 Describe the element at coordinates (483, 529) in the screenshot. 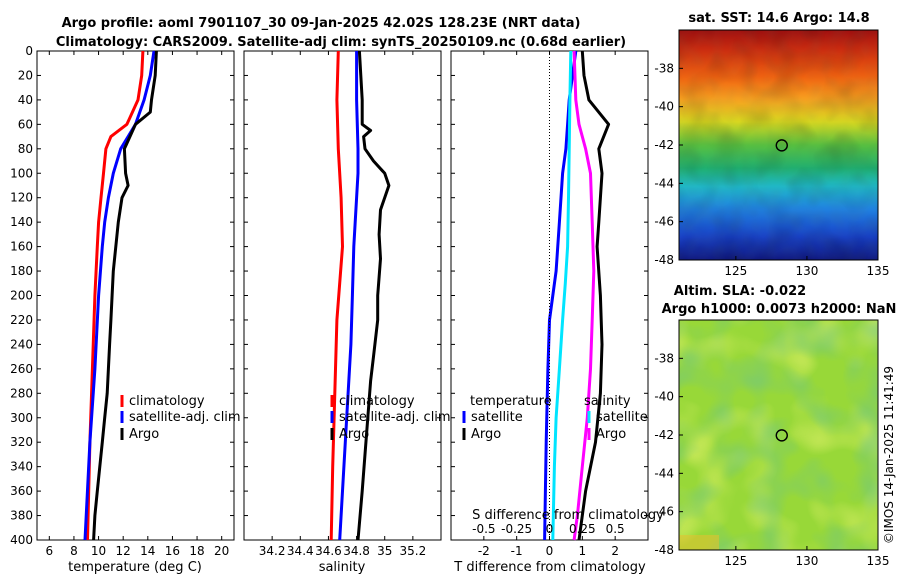

I see `secondary-tick-label: -0.5` at that location.